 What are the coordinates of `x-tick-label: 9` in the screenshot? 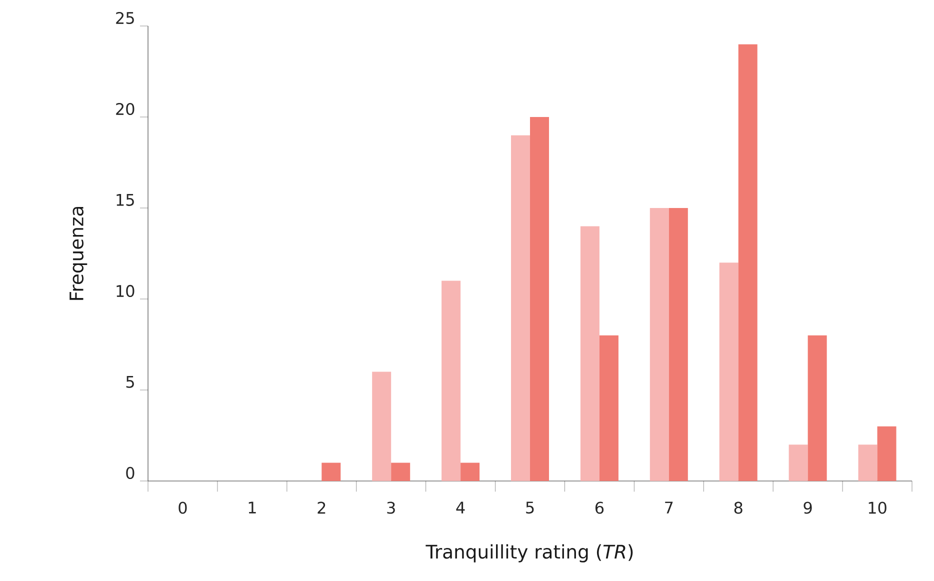 It's located at (808, 508).